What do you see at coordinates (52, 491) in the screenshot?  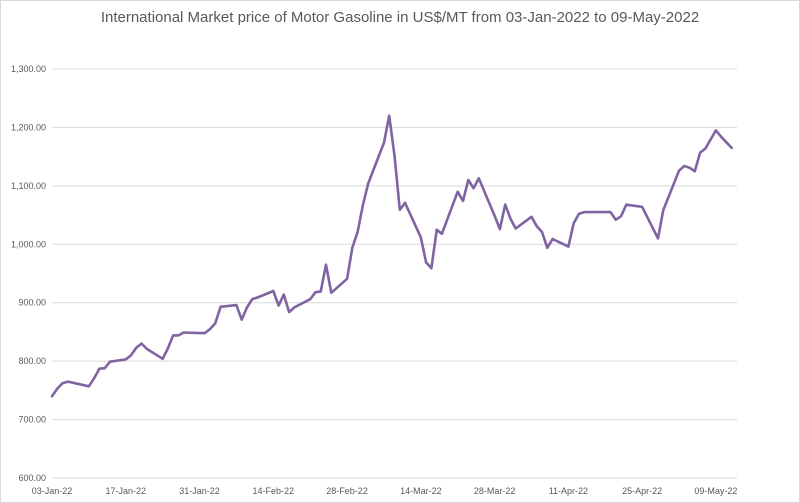 I see `x-tick-label: 03-Jan-22` at bounding box center [52, 491].